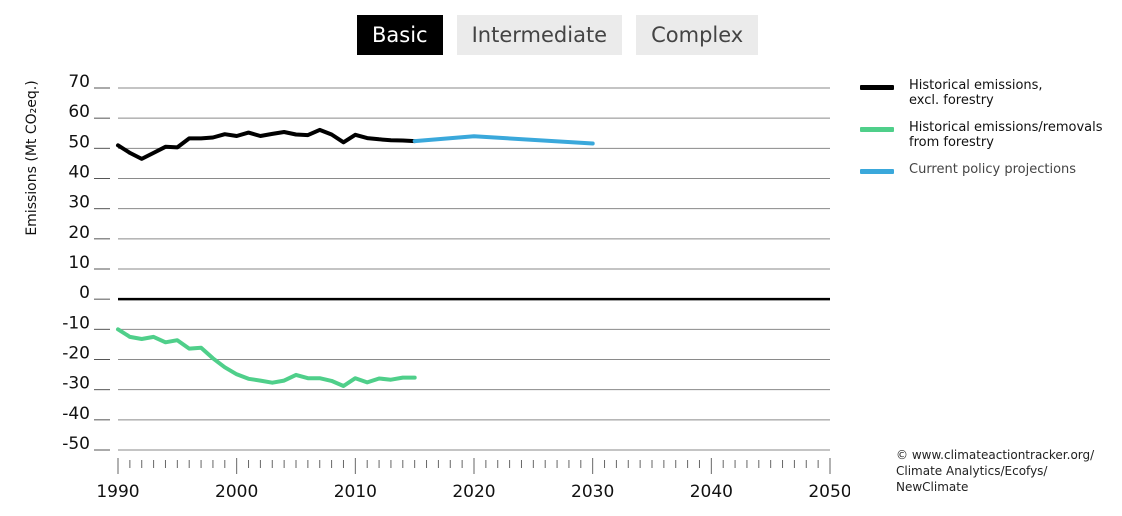 The width and height of the screenshot is (1122, 516). What do you see at coordinates (76, 323) in the screenshot?
I see `y-tick-label: -10` at bounding box center [76, 323].